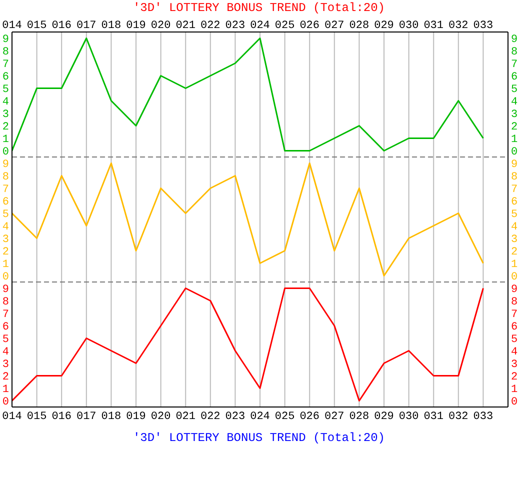 The image size is (518, 500). What do you see at coordinates (259, 438) in the screenshot?
I see `text: '3D' LOTTERY BONUS TREND (Total:20)` at bounding box center [259, 438].